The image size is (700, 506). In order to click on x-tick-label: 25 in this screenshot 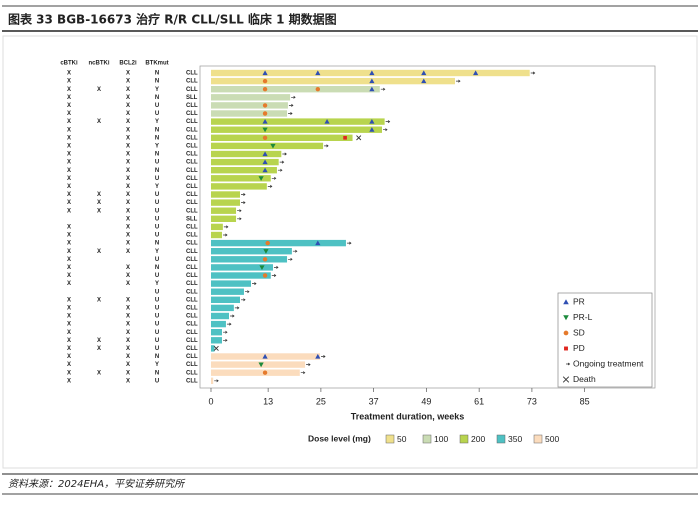, I will do `click(321, 401)`.